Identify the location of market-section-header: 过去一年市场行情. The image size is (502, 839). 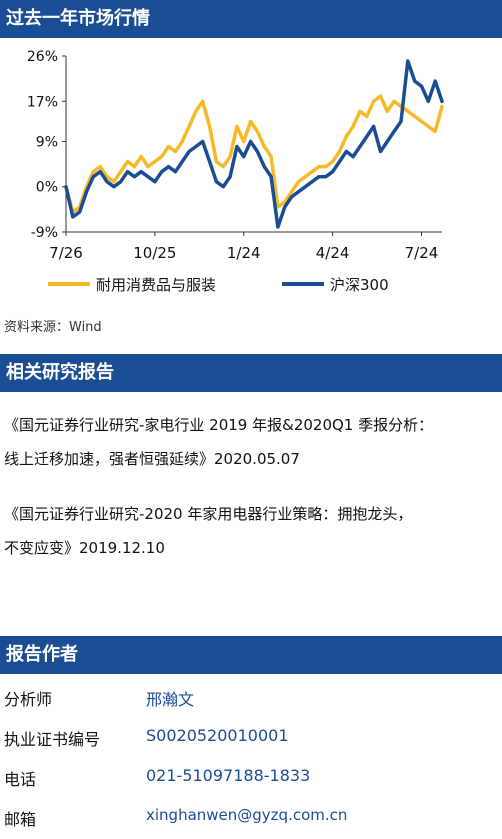
(251, 19).